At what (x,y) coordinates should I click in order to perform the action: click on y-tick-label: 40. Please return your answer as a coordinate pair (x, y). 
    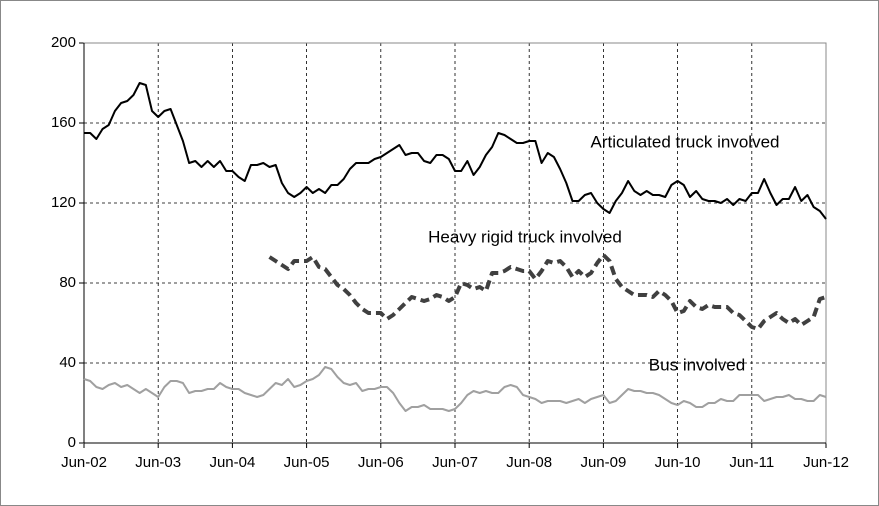
    Looking at the image, I should click on (67, 362).